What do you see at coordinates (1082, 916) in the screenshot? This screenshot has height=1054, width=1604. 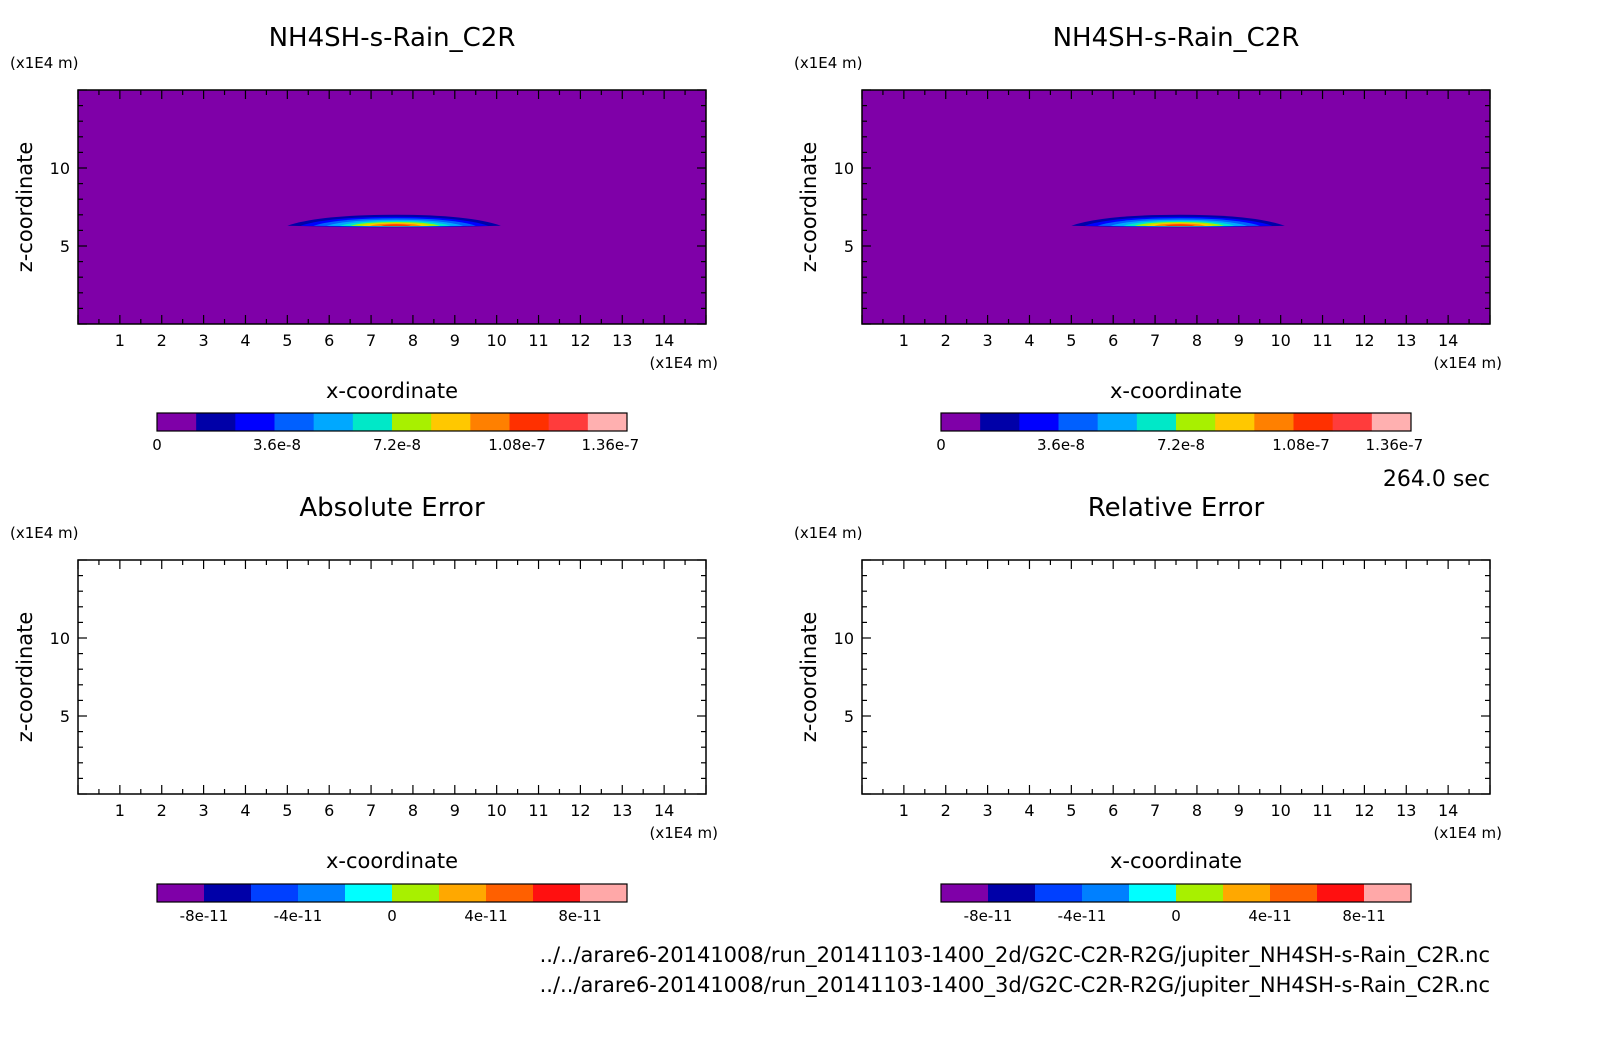 I see `colorbar-tick-label: -4e-11` at bounding box center [1082, 916].